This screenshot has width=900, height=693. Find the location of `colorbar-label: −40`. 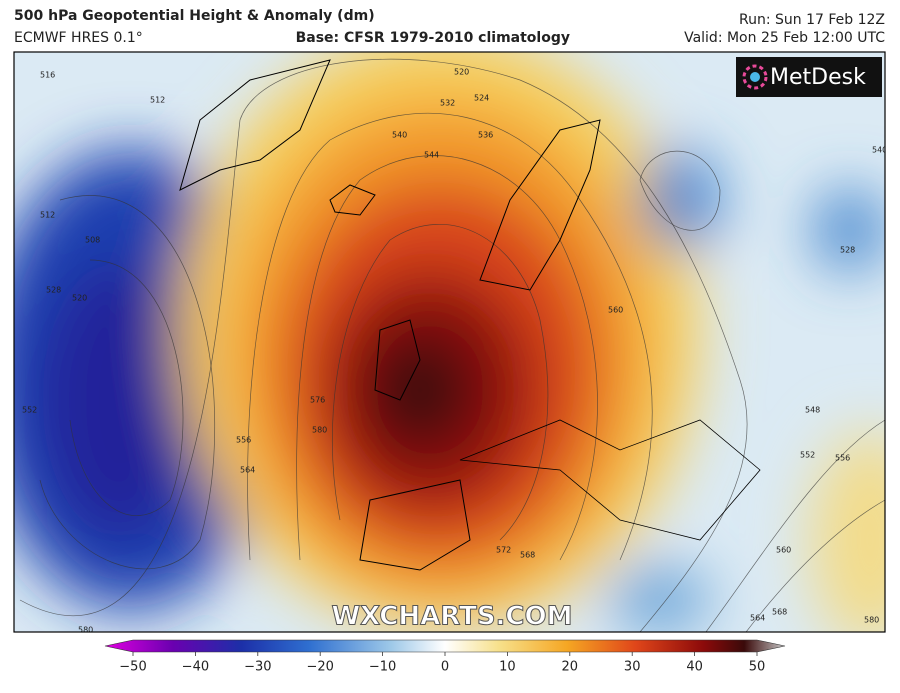

colorbar-label: −40 is located at coordinates (195, 667).